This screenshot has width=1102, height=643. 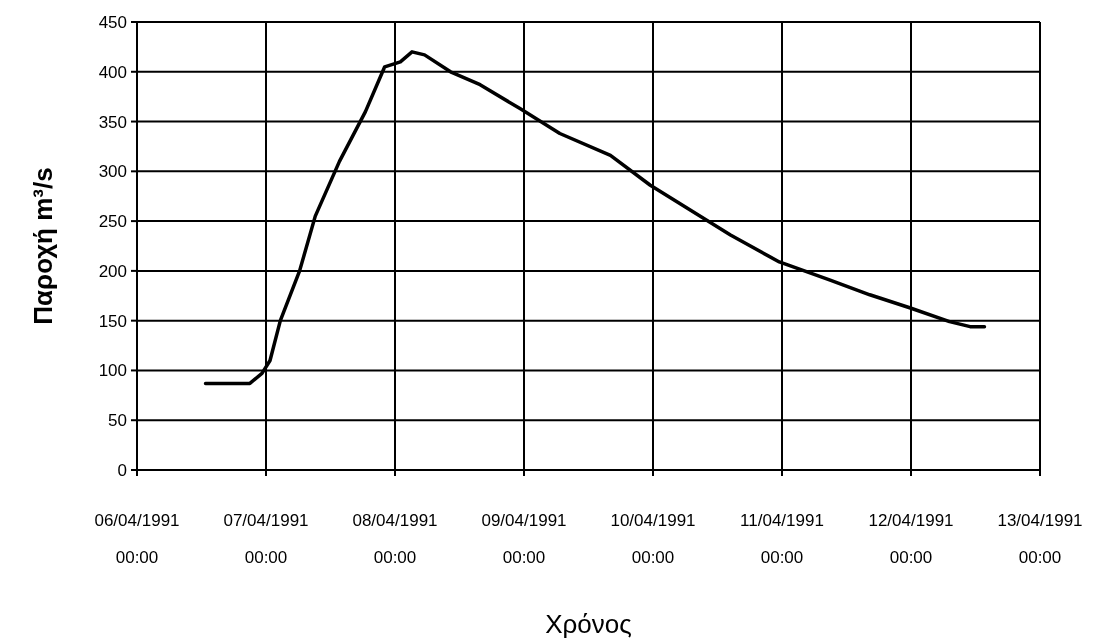 What do you see at coordinates (911, 539) in the screenshot?
I see `x-tick-label: 12/04/1991 00:00` at bounding box center [911, 539].